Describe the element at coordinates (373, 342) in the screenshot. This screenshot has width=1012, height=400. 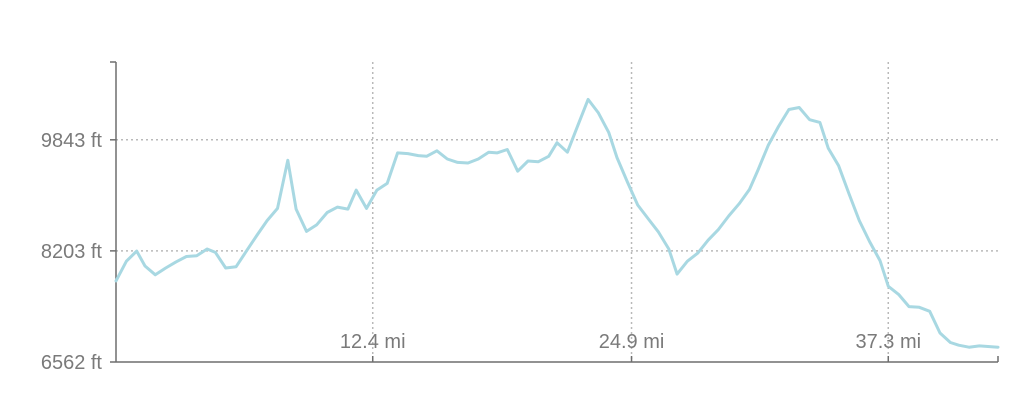
I see `x-tick-label-0: 12.4 mi` at that location.